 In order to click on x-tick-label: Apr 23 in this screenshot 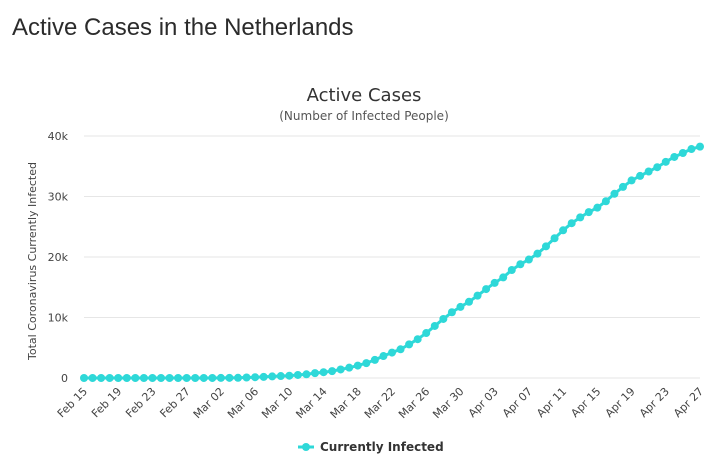, I will do `click(654, 402)`.